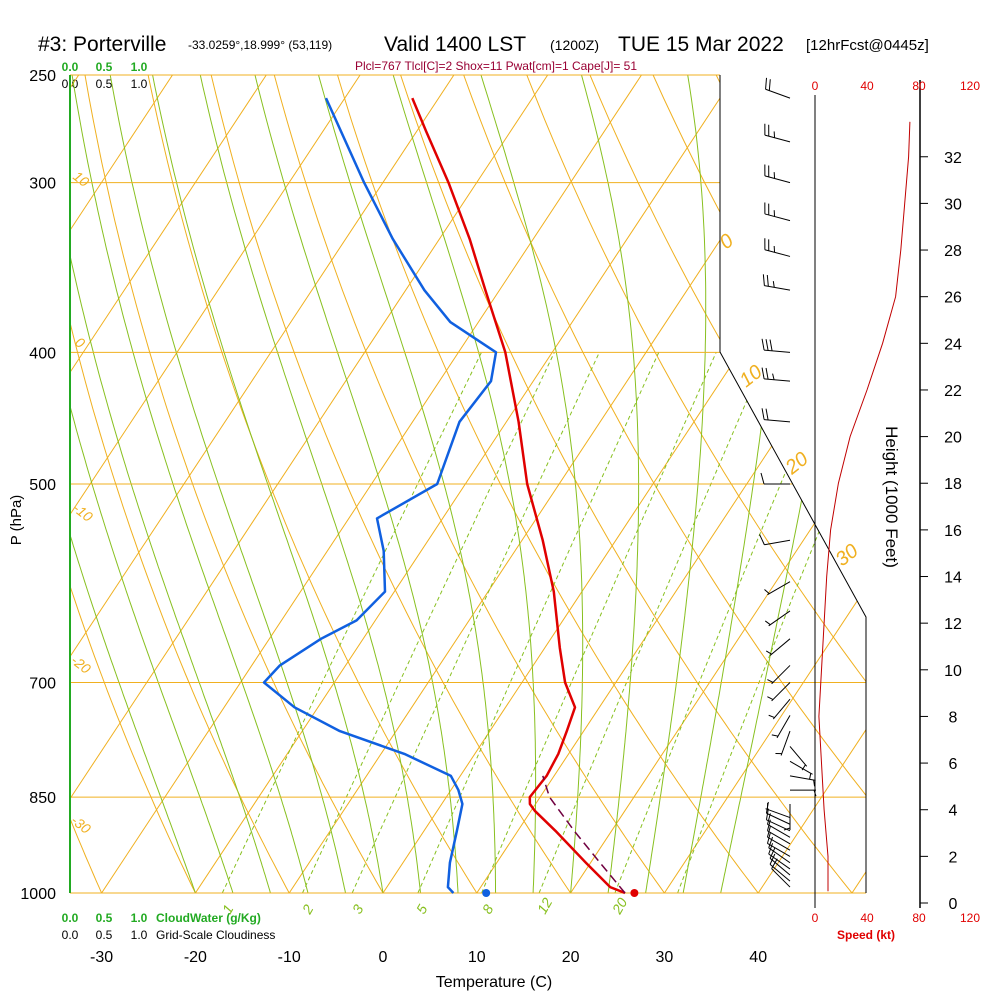 The height and width of the screenshot is (1000, 1000). What do you see at coordinates (477, 957) in the screenshot?
I see `temperature-tick-label: 10` at bounding box center [477, 957].